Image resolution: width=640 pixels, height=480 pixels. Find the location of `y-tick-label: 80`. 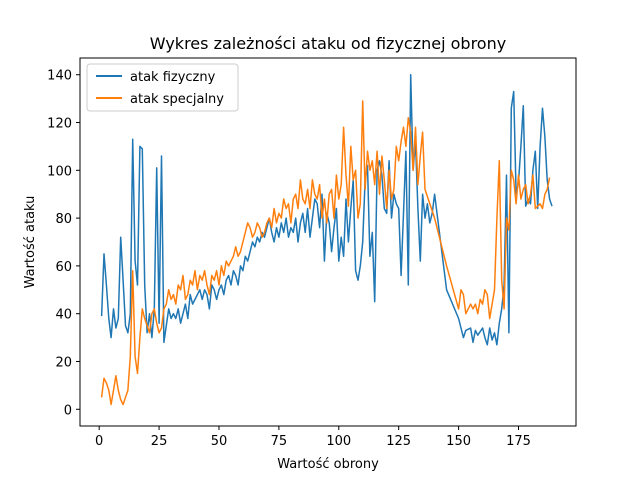

y-tick-label: 80 is located at coordinates (63, 219).